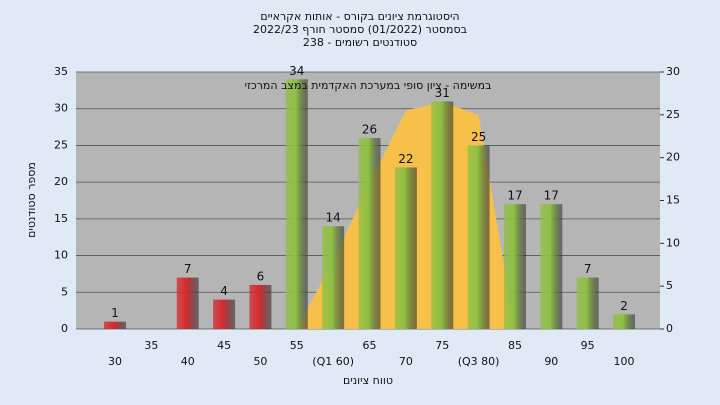 The image size is (720, 405). Describe the element at coordinates (61, 144) in the screenshot. I see `y-tick-label: 25` at that location.